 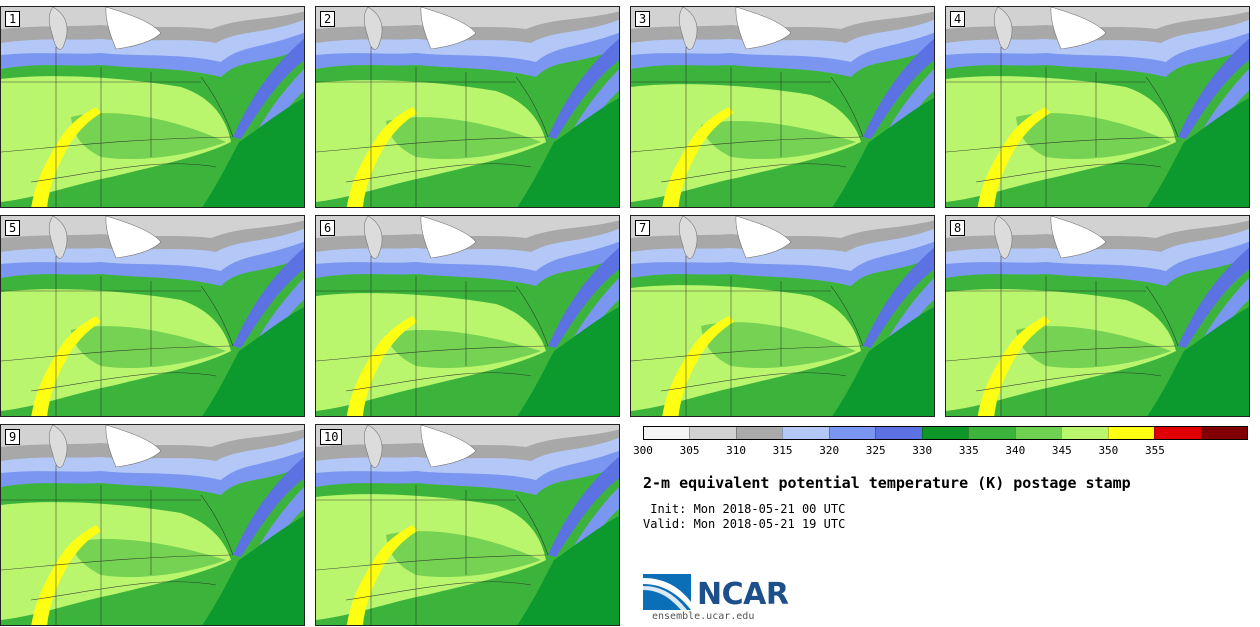 What do you see at coordinates (782, 450) in the screenshot?
I see `colorbar-tick-label: 315` at bounding box center [782, 450].